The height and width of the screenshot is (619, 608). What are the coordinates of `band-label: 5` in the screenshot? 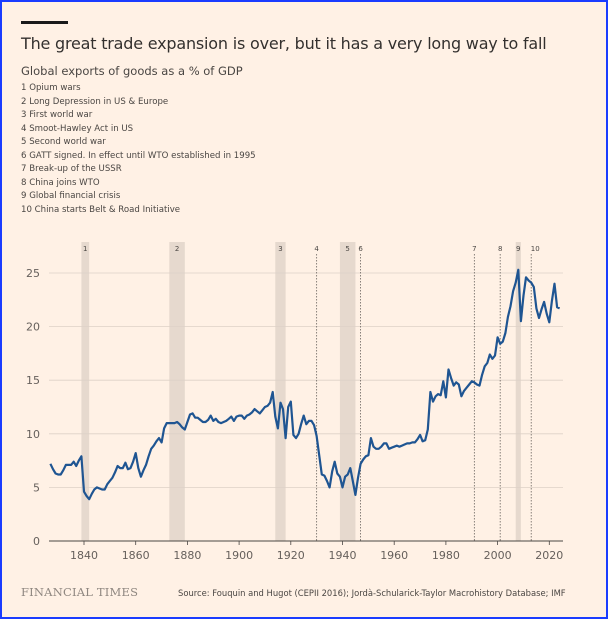 It's located at (347, 249).